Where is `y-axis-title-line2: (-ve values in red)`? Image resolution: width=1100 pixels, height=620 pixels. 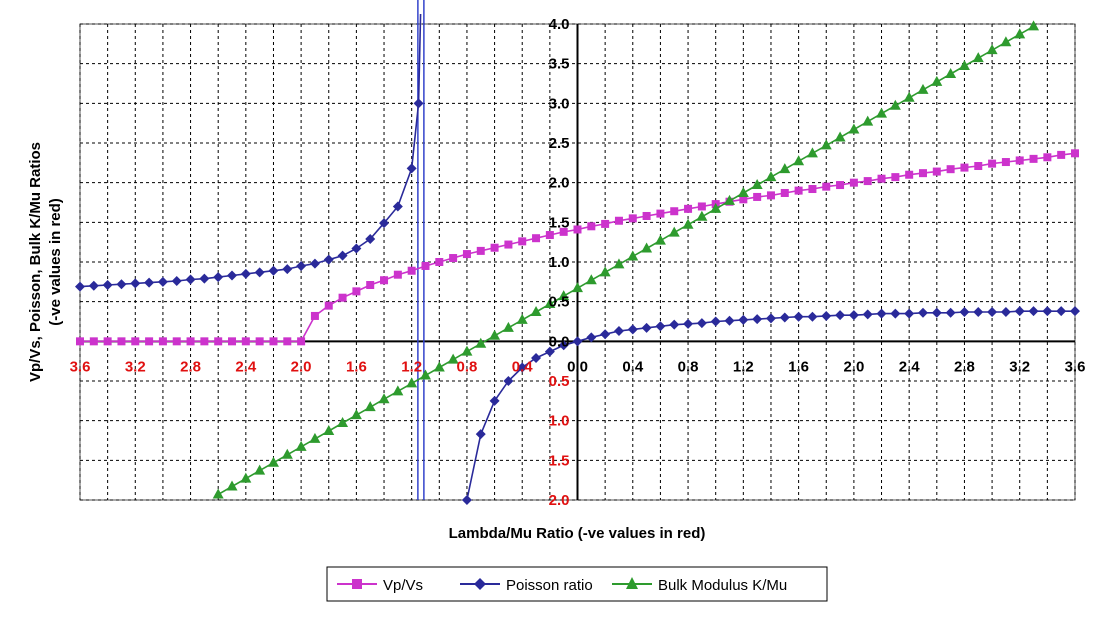
y-axis-title-line2: (-ve values in red) is located at coordinates (55, 262).